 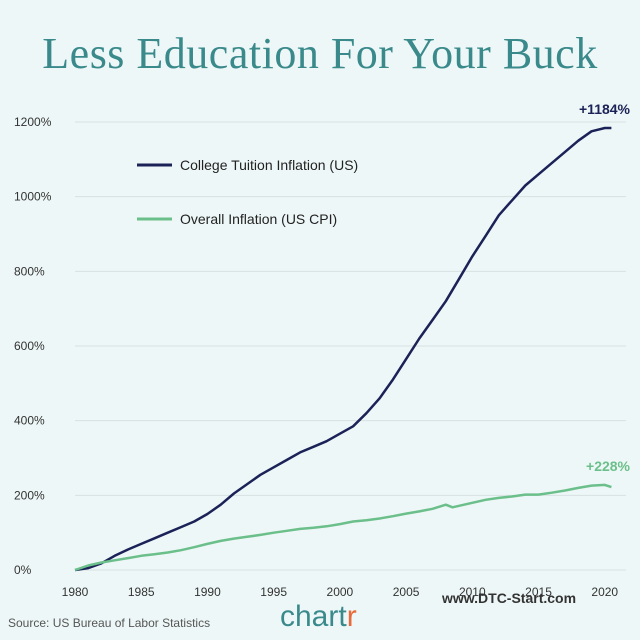 What do you see at coordinates (269, 165) in the screenshot?
I see `legend-label: College Tuition Inflation (US)` at bounding box center [269, 165].